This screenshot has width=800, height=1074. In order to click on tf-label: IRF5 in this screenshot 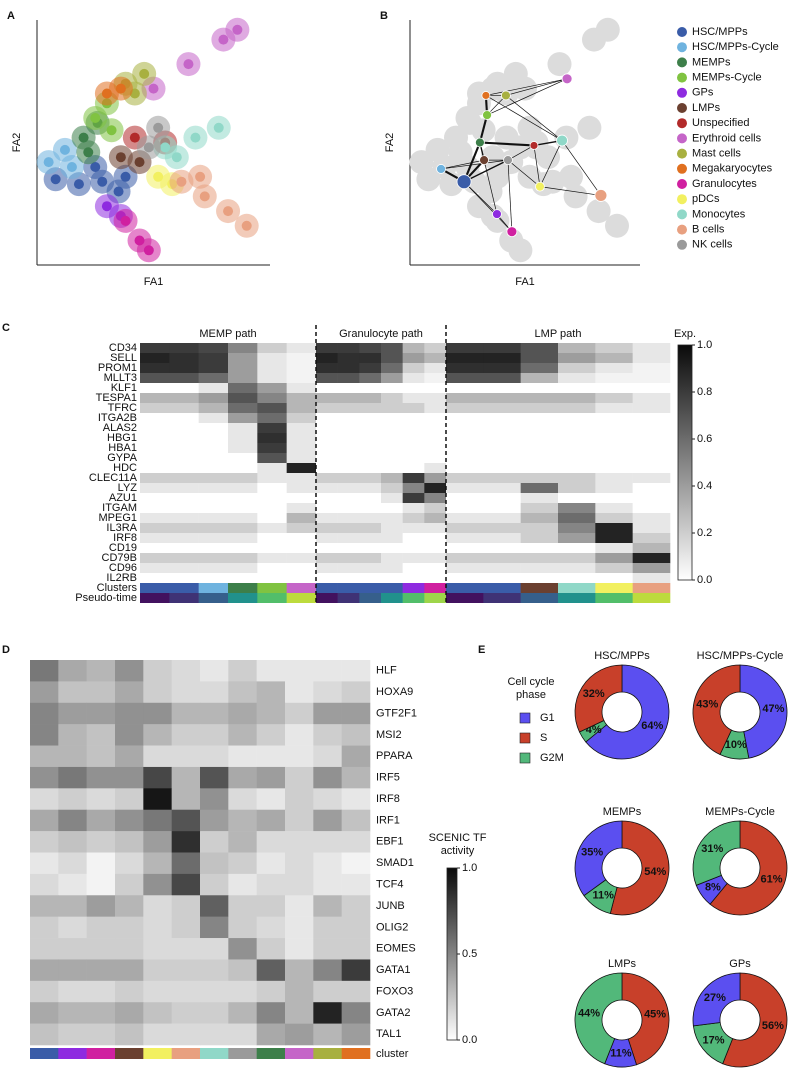, I will do `click(388, 778)`.